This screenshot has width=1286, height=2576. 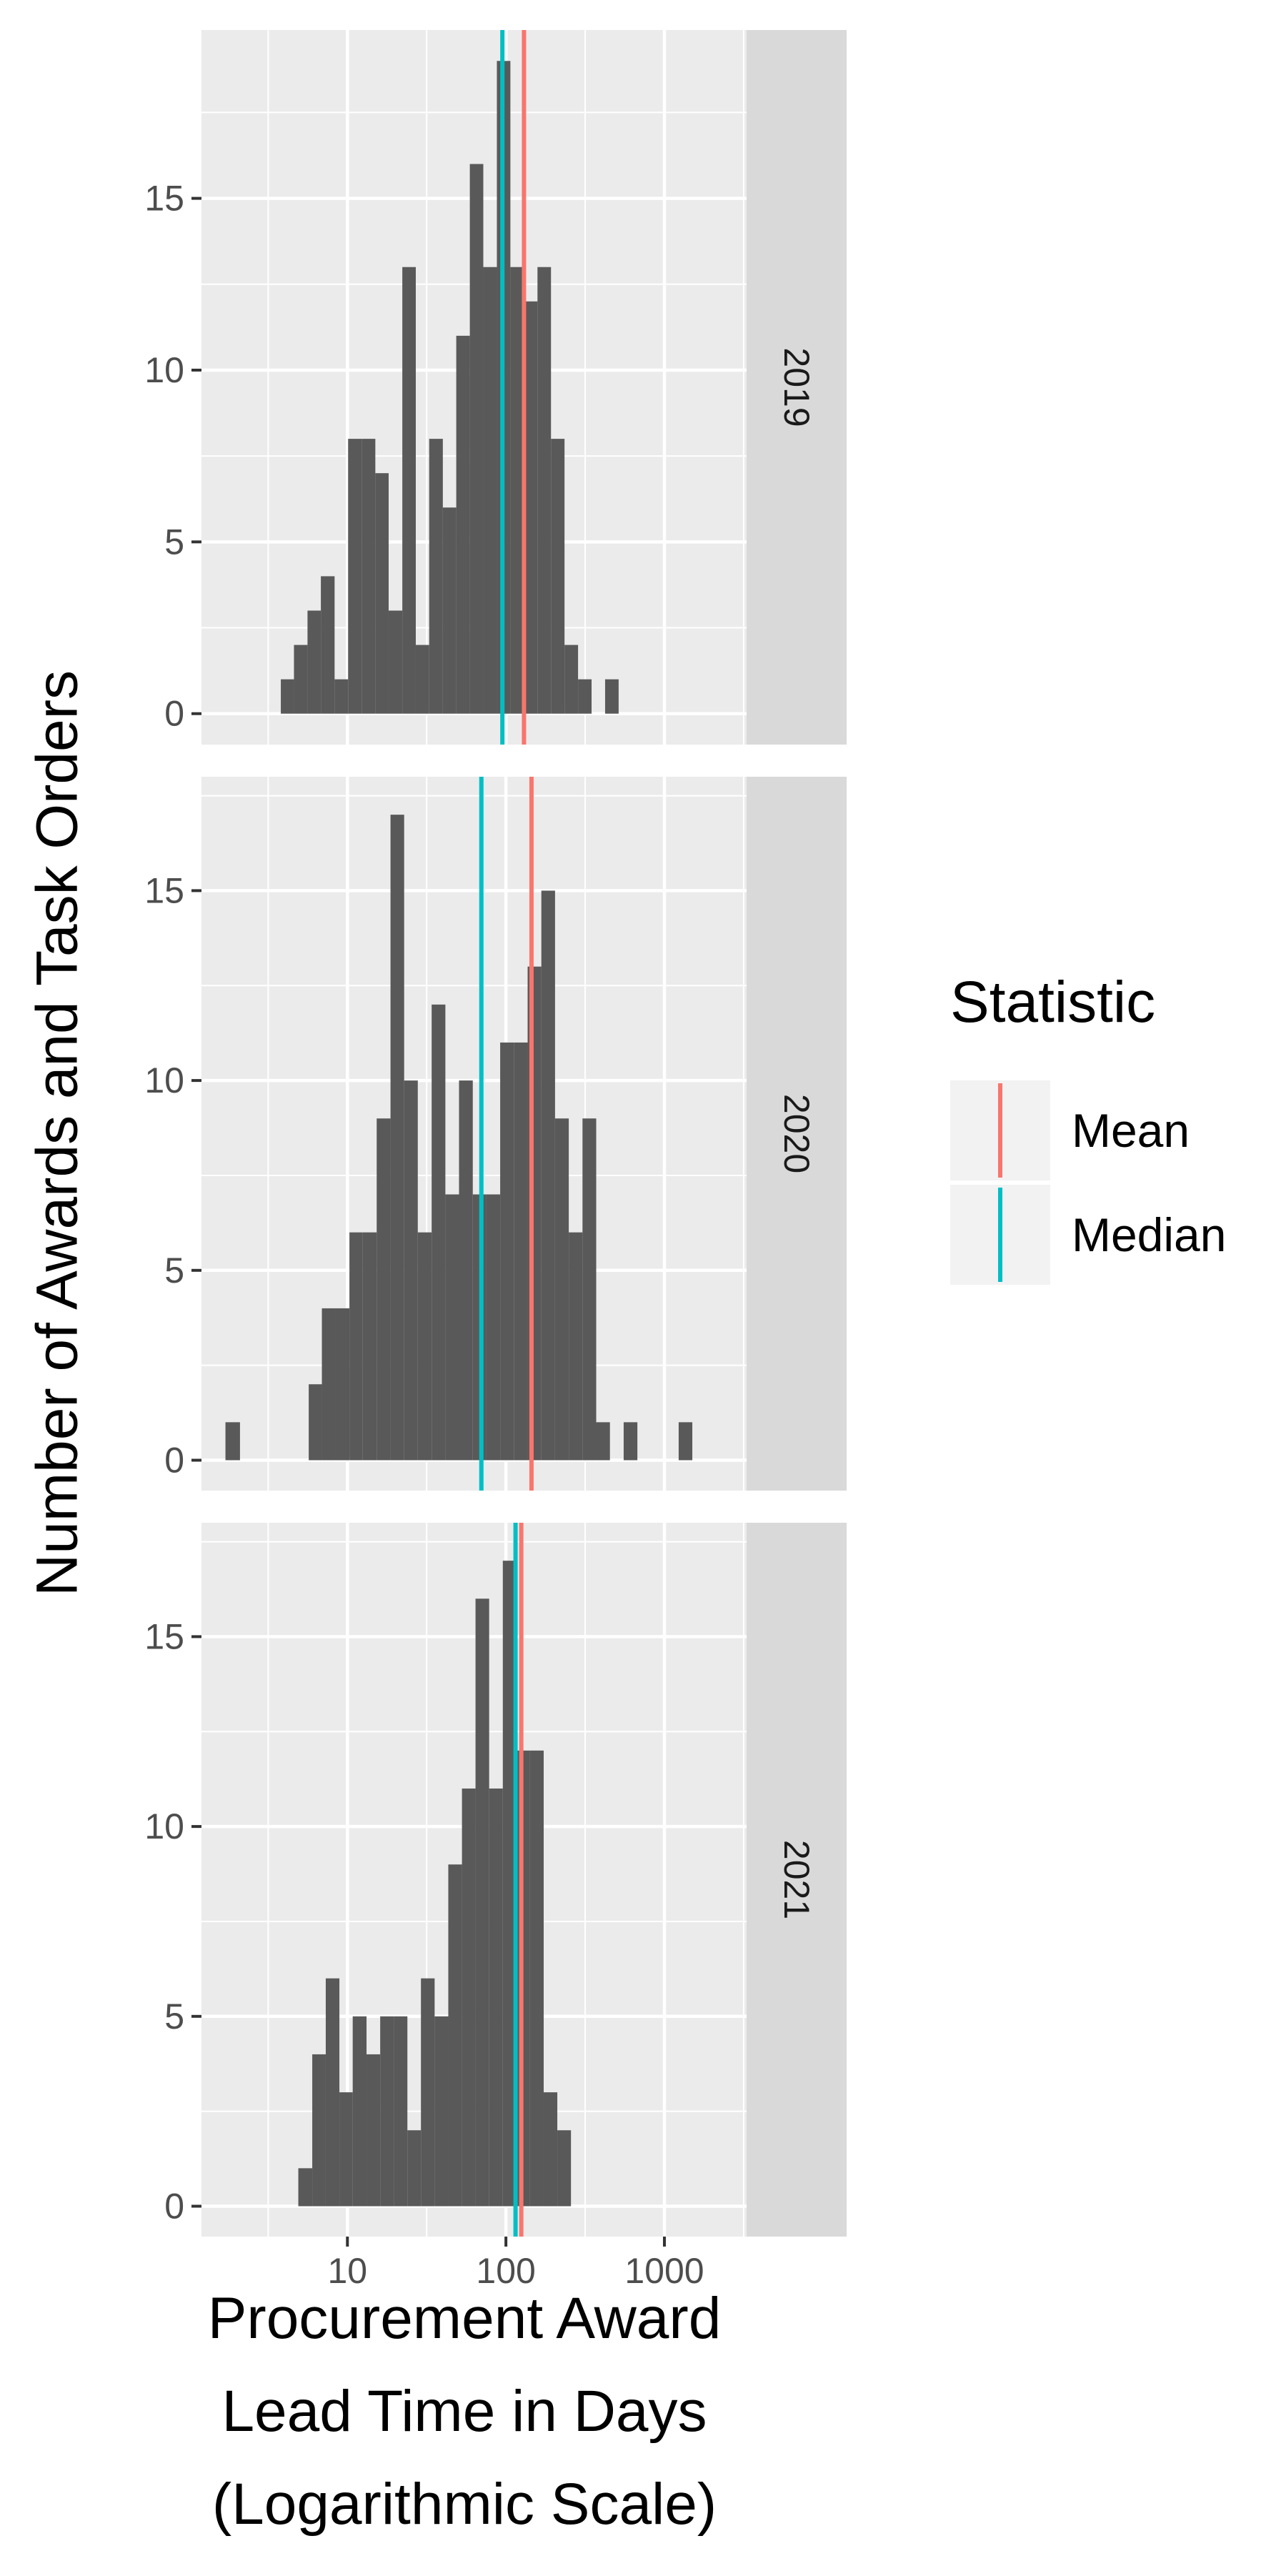 What do you see at coordinates (464, 2411) in the screenshot?
I see `x-axis-title-line: Lead Time in Days` at bounding box center [464, 2411].